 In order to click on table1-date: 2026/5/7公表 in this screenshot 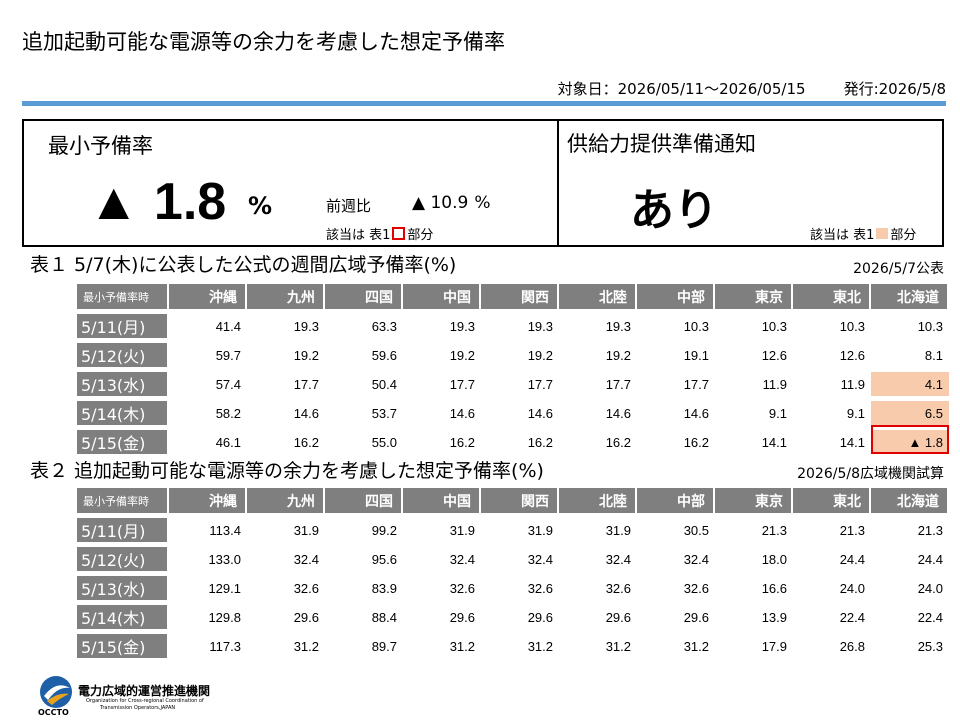, I will do `click(898, 269)`.